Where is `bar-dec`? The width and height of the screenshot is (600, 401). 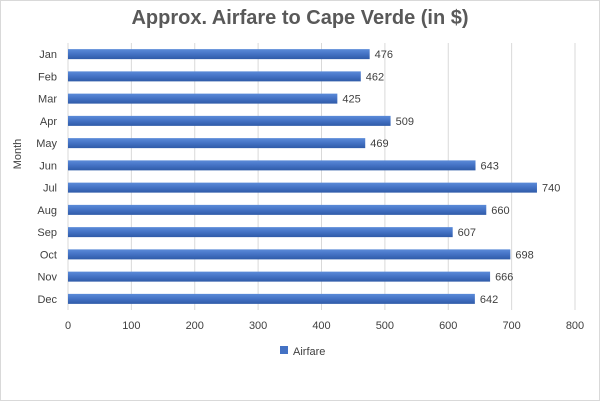
bar-dec is located at coordinates (271, 298).